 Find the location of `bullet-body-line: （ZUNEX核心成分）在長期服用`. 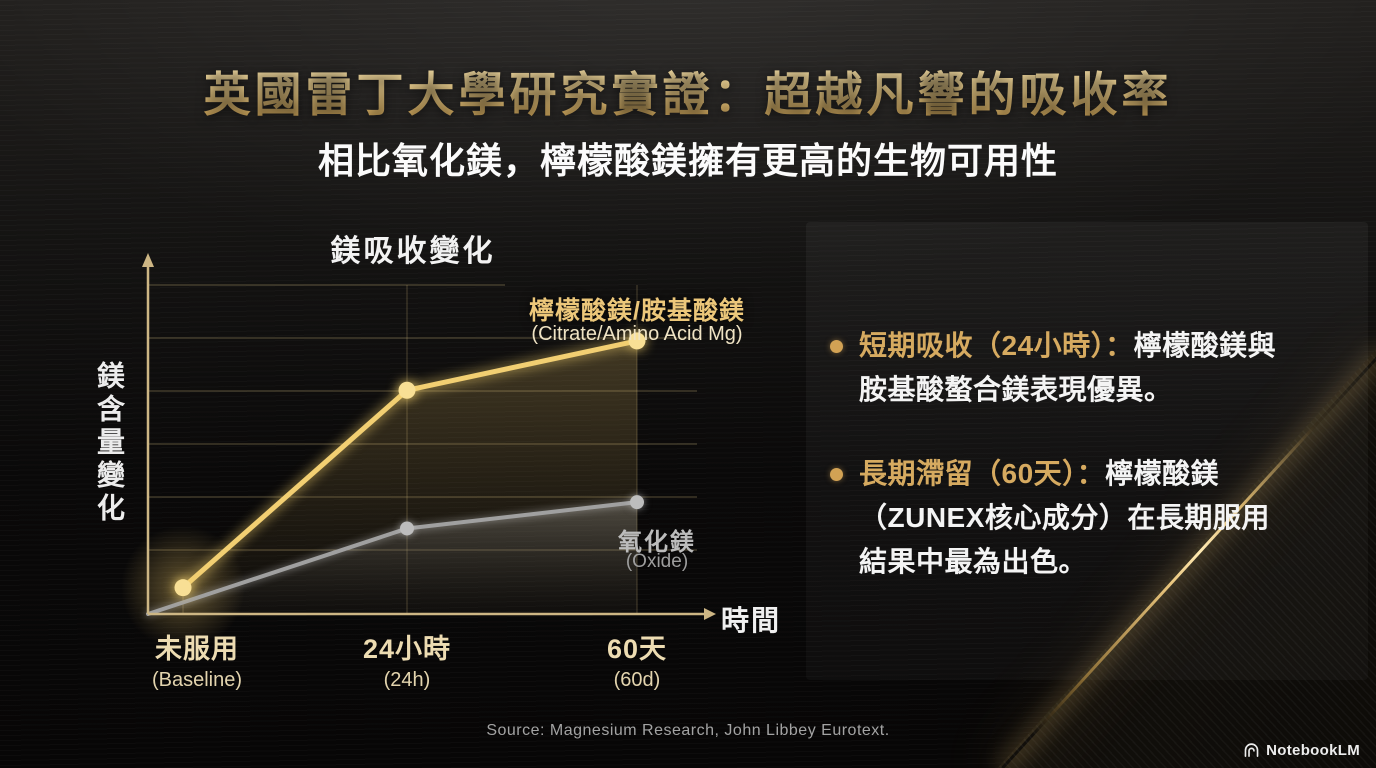

bullet-body-line: （ZUNEX核心成分）在長期服用 is located at coordinates (1064, 517).